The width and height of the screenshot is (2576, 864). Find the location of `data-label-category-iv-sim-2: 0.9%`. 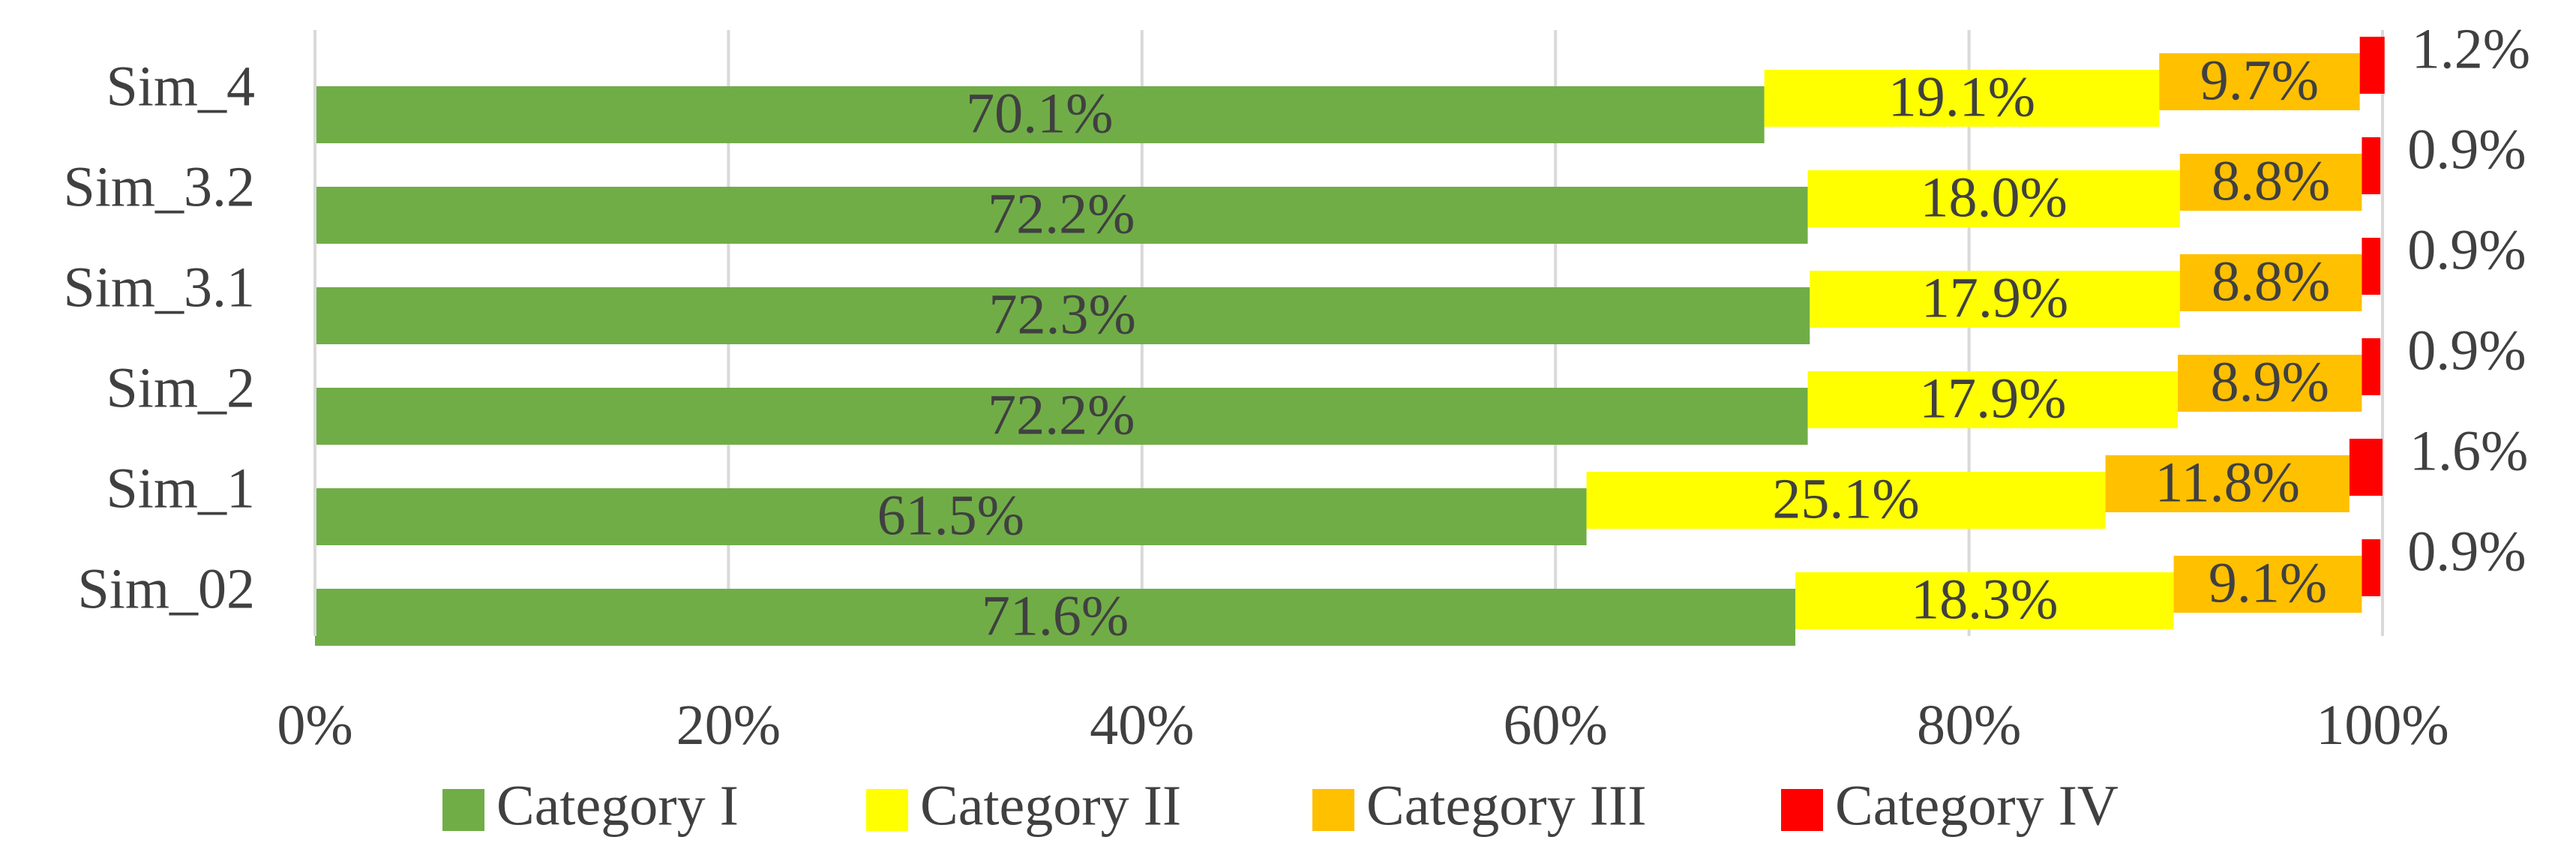

data-label-category-iv-sim-2: 0.9% is located at coordinates (2467, 350).